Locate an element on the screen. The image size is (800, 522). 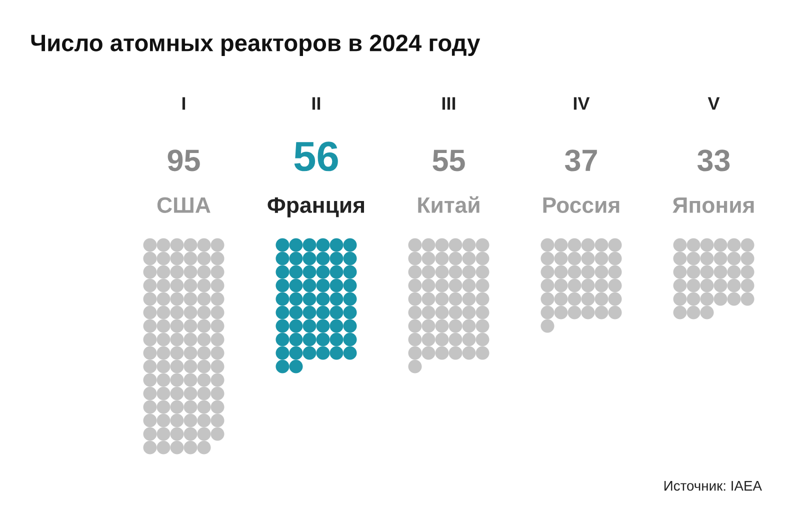
data-label: 95 is located at coordinates (184, 161).